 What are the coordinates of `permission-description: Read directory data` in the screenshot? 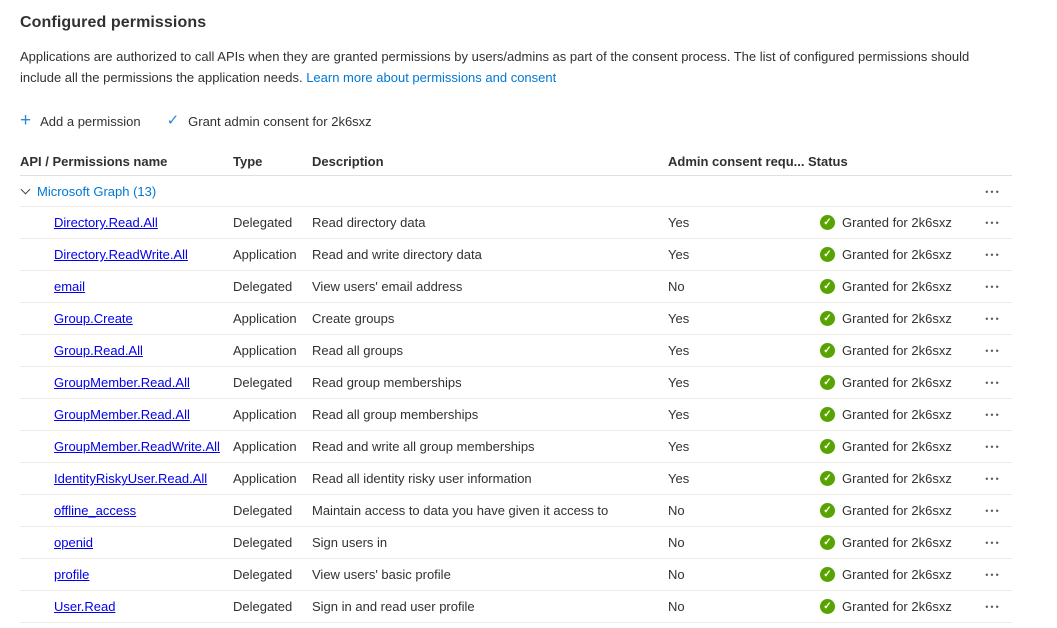 It's located at (369, 222).